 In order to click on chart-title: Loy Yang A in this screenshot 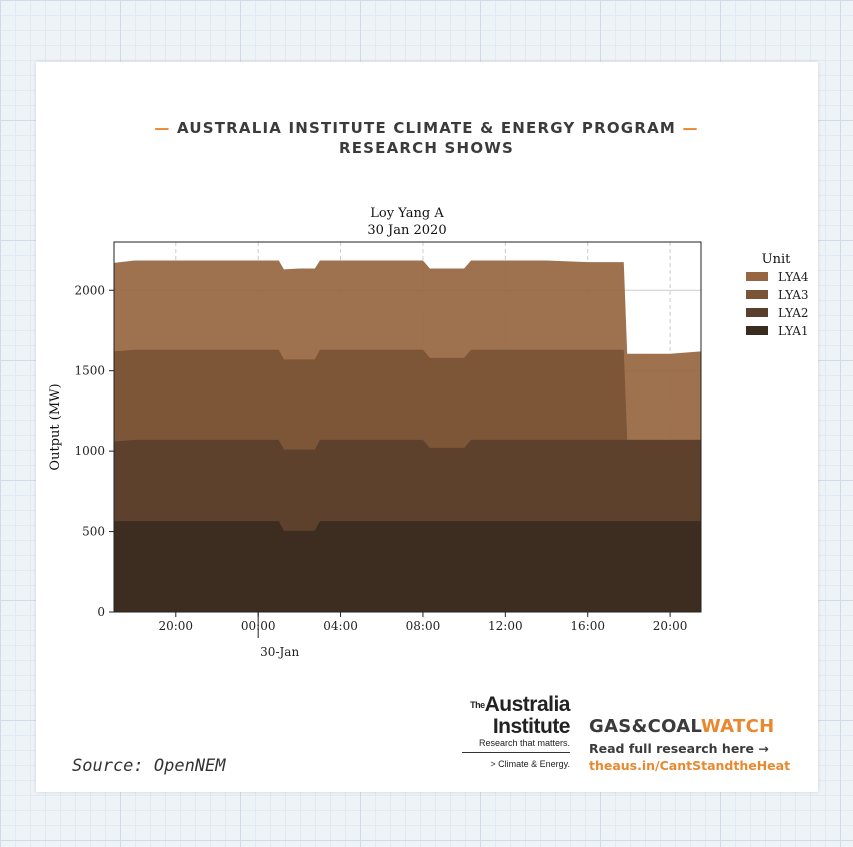, I will do `click(407, 213)`.